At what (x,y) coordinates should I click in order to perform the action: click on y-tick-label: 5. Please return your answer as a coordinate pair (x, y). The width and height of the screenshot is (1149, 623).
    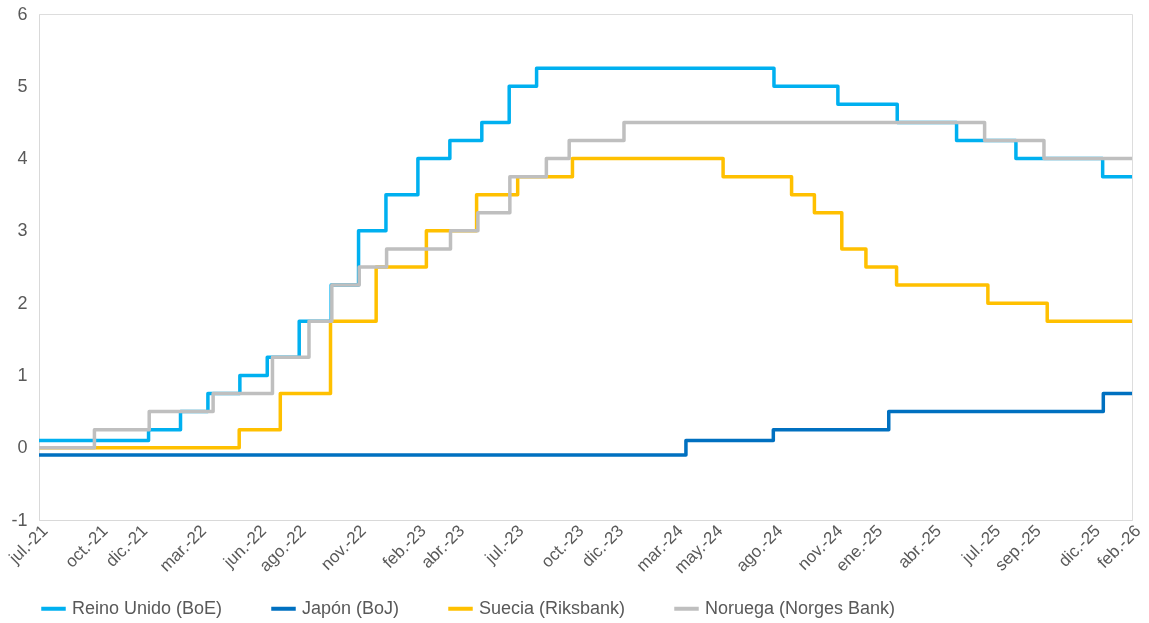
    Looking at the image, I should click on (22, 85).